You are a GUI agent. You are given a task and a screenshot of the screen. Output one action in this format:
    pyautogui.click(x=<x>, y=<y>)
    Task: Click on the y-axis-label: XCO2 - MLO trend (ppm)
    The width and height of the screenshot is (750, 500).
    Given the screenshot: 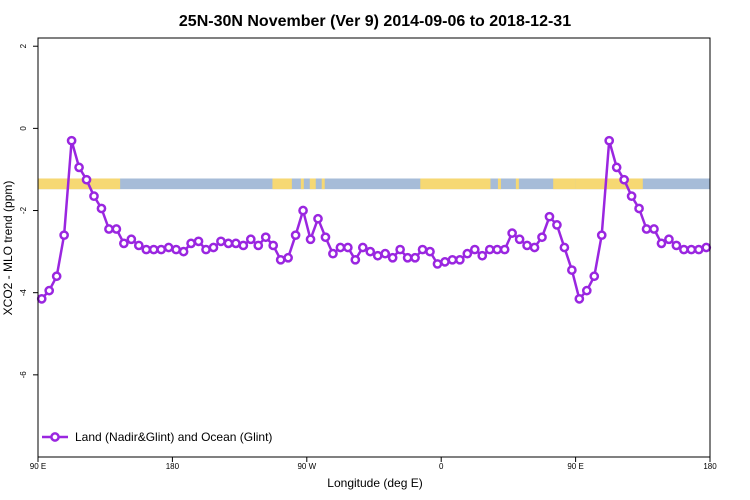 What is the action you would take?
    pyautogui.click(x=8, y=248)
    